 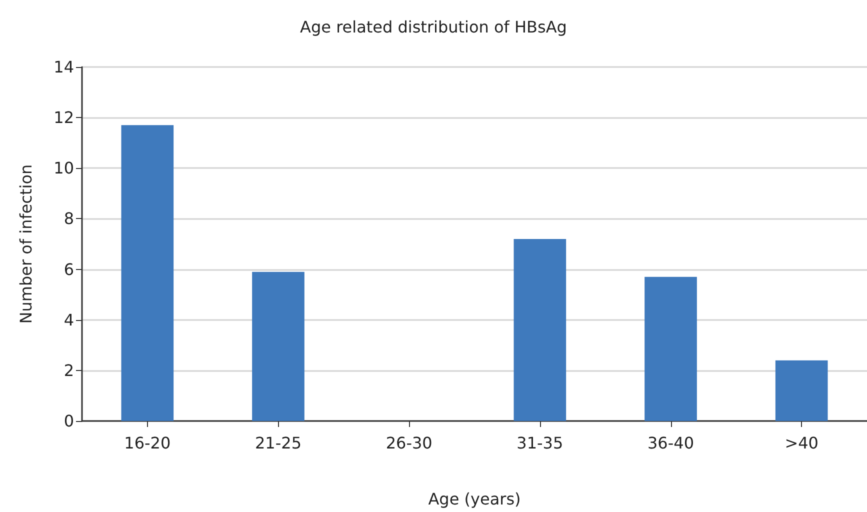 I want to click on y-tick-label: 4, so click(x=69, y=320).